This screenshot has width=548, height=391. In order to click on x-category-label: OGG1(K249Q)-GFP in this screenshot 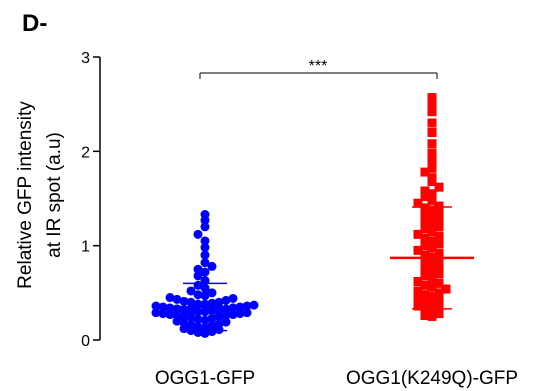, I will do `click(432, 378)`.